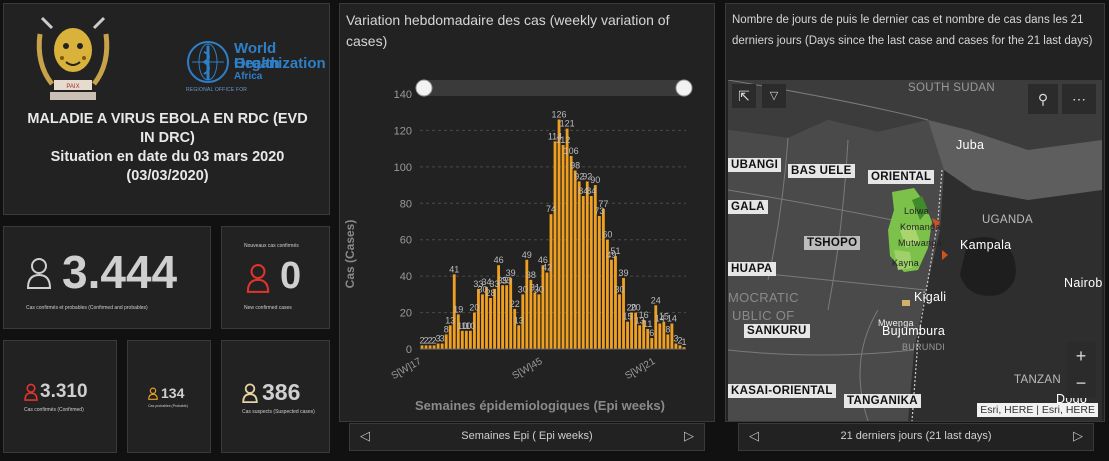  What do you see at coordinates (752, 269) in the screenshot?
I see `map-label-huapa: HUAPA` at bounding box center [752, 269].